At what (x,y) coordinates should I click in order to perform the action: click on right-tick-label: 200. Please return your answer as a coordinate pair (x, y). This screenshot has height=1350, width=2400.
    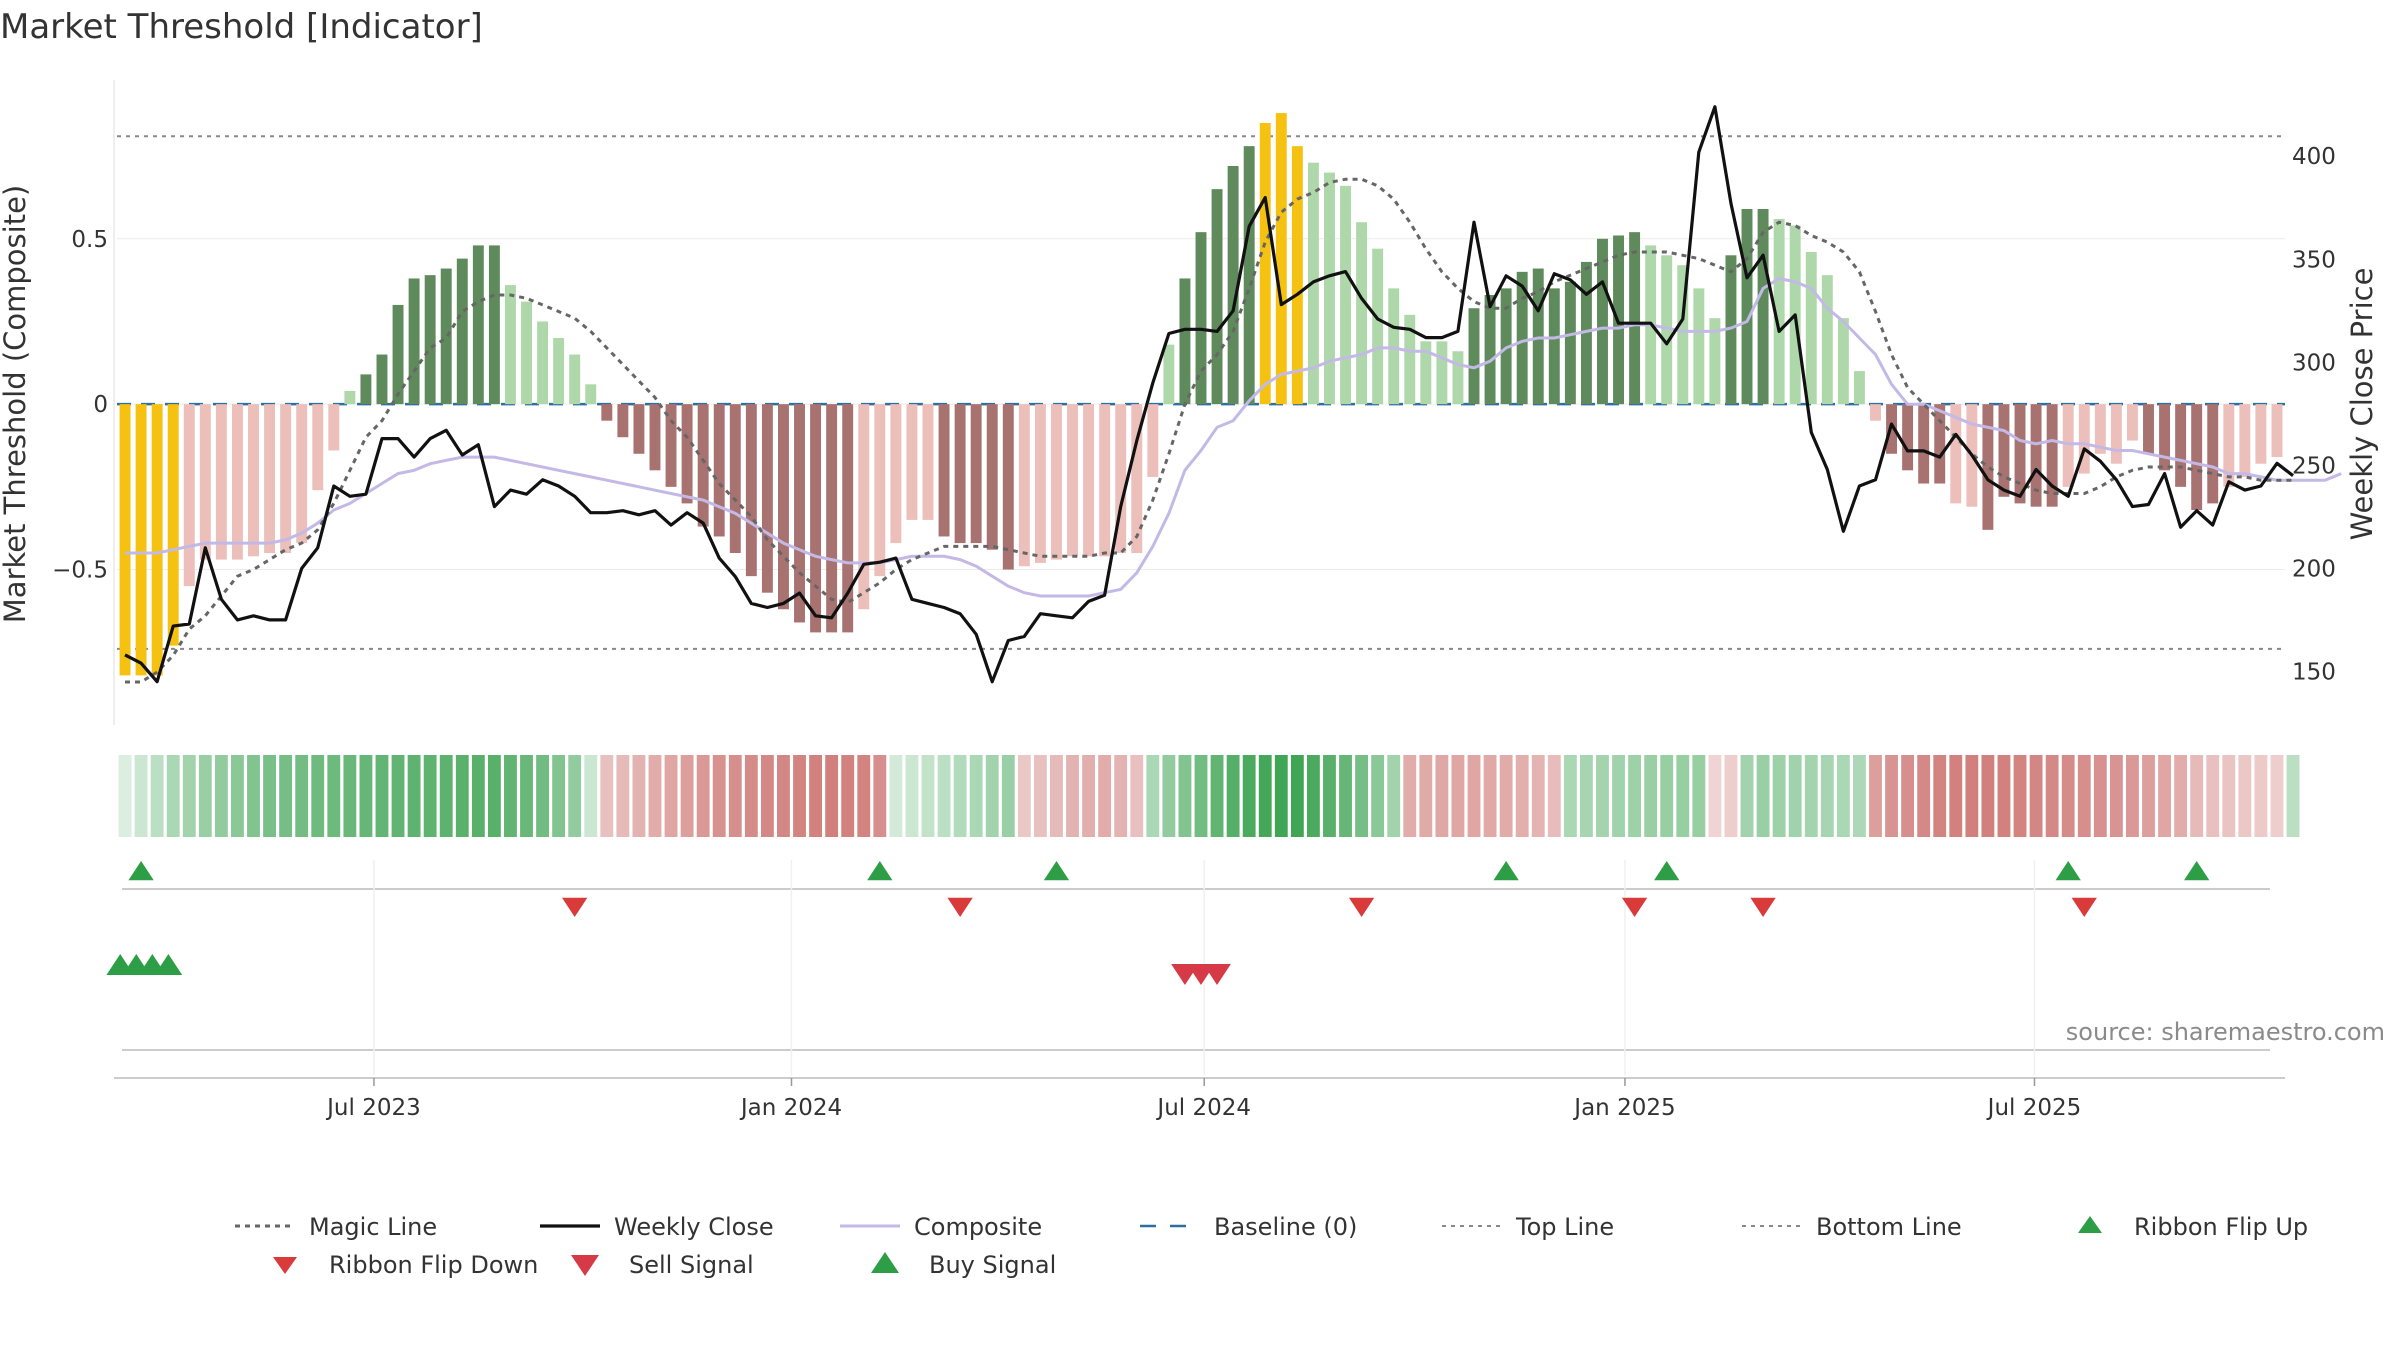
    Looking at the image, I should click on (2314, 569).